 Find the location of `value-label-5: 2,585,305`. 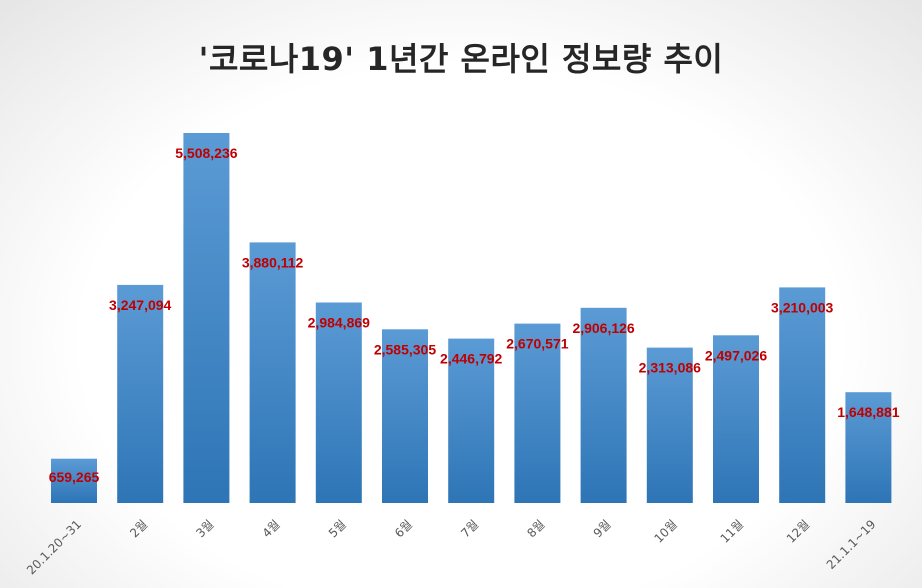

value-label-5: 2,585,305 is located at coordinates (405, 349).